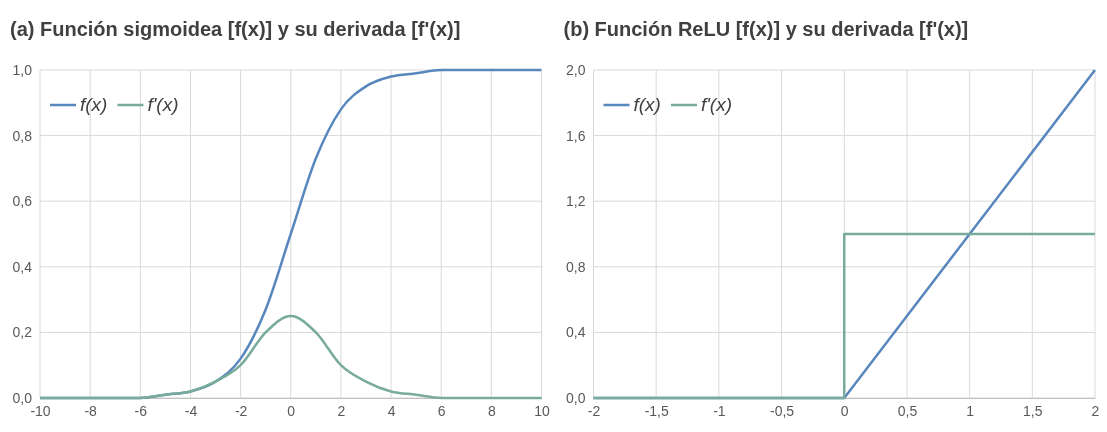 The image size is (1107, 432). What do you see at coordinates (91, 410) in the screenshot?
I see `x-tick-label: -8` at bounding box center [91, 410].